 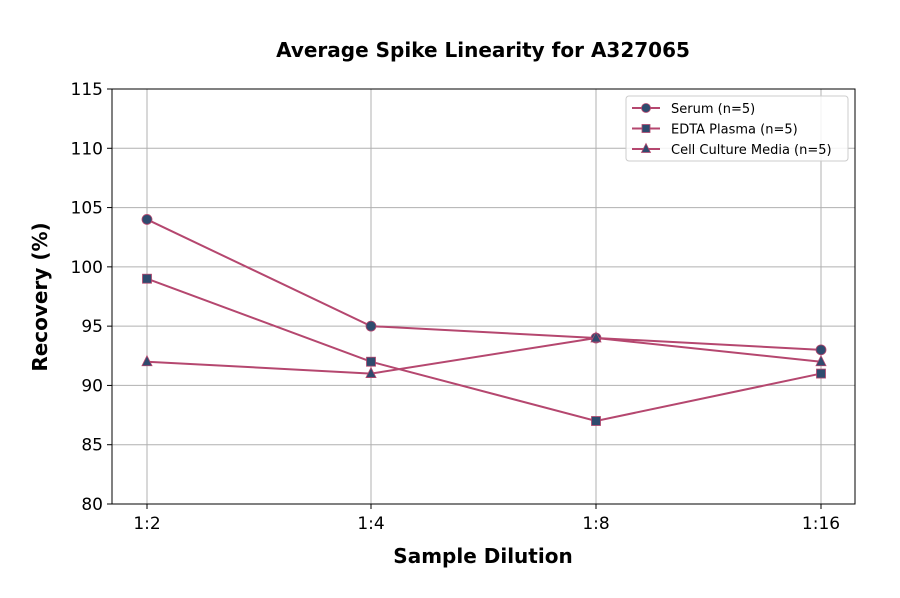 What do you see at coordinates (87, 90) in the screenshot?
I see `y-tick-label: 115` at bounding box center [87, 90].